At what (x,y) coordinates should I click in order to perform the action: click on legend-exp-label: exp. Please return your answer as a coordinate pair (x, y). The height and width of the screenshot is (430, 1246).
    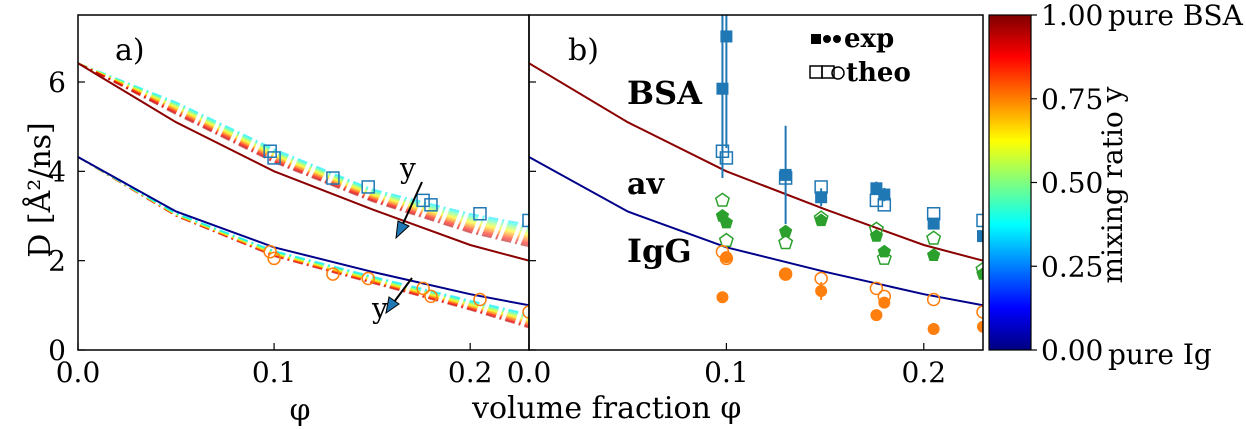
    Looking at the image, I should click on (869, 39).